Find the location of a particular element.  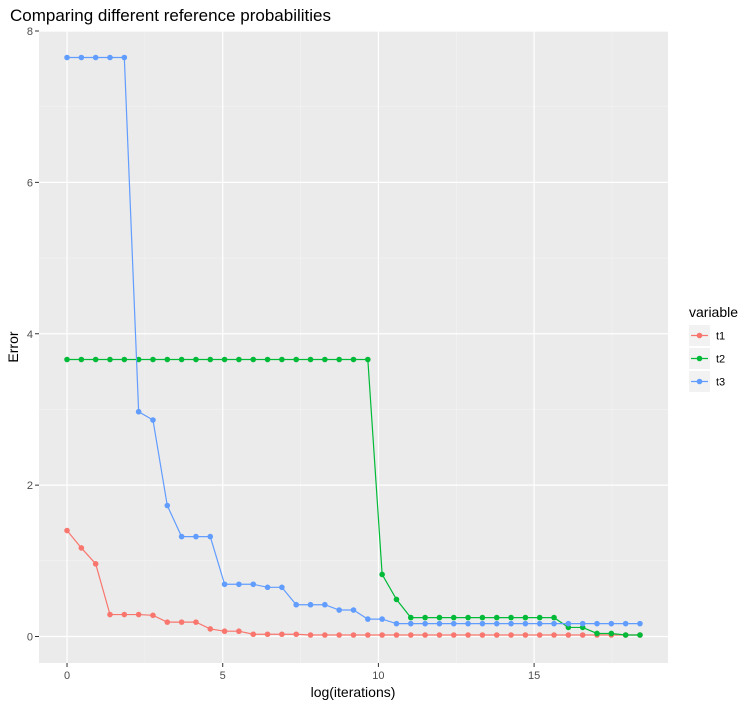

x-axis-label: log(iterations) is located at coordinates (353, 692).